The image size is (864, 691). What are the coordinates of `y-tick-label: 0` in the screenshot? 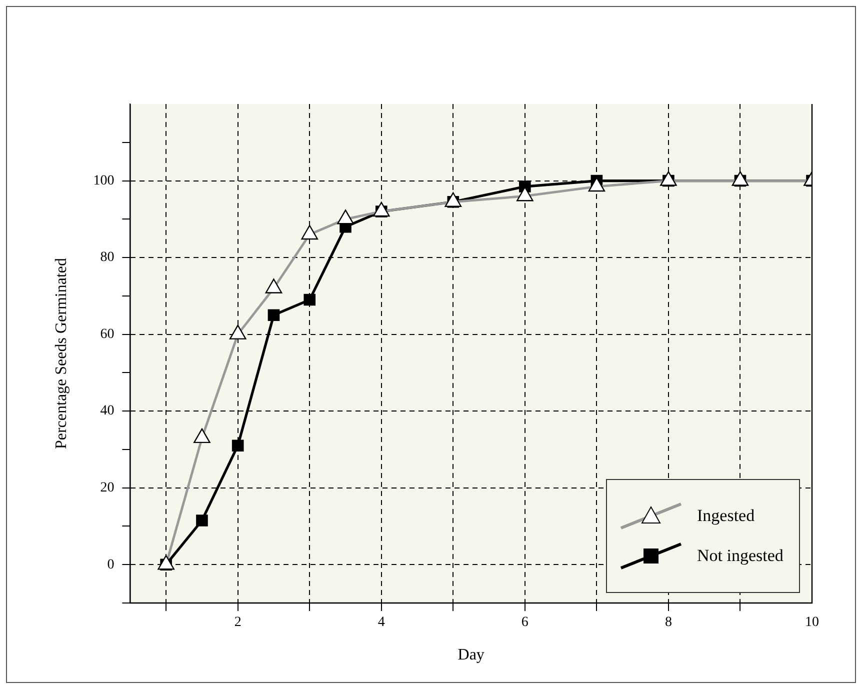 It's located at (110, 564).